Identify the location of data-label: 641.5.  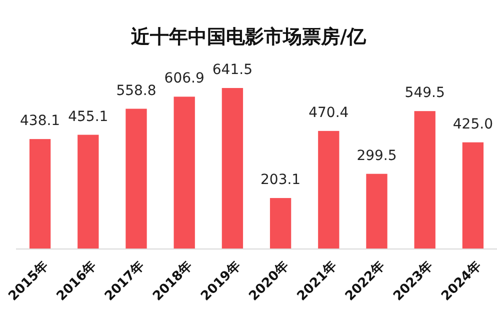
(232, 70).